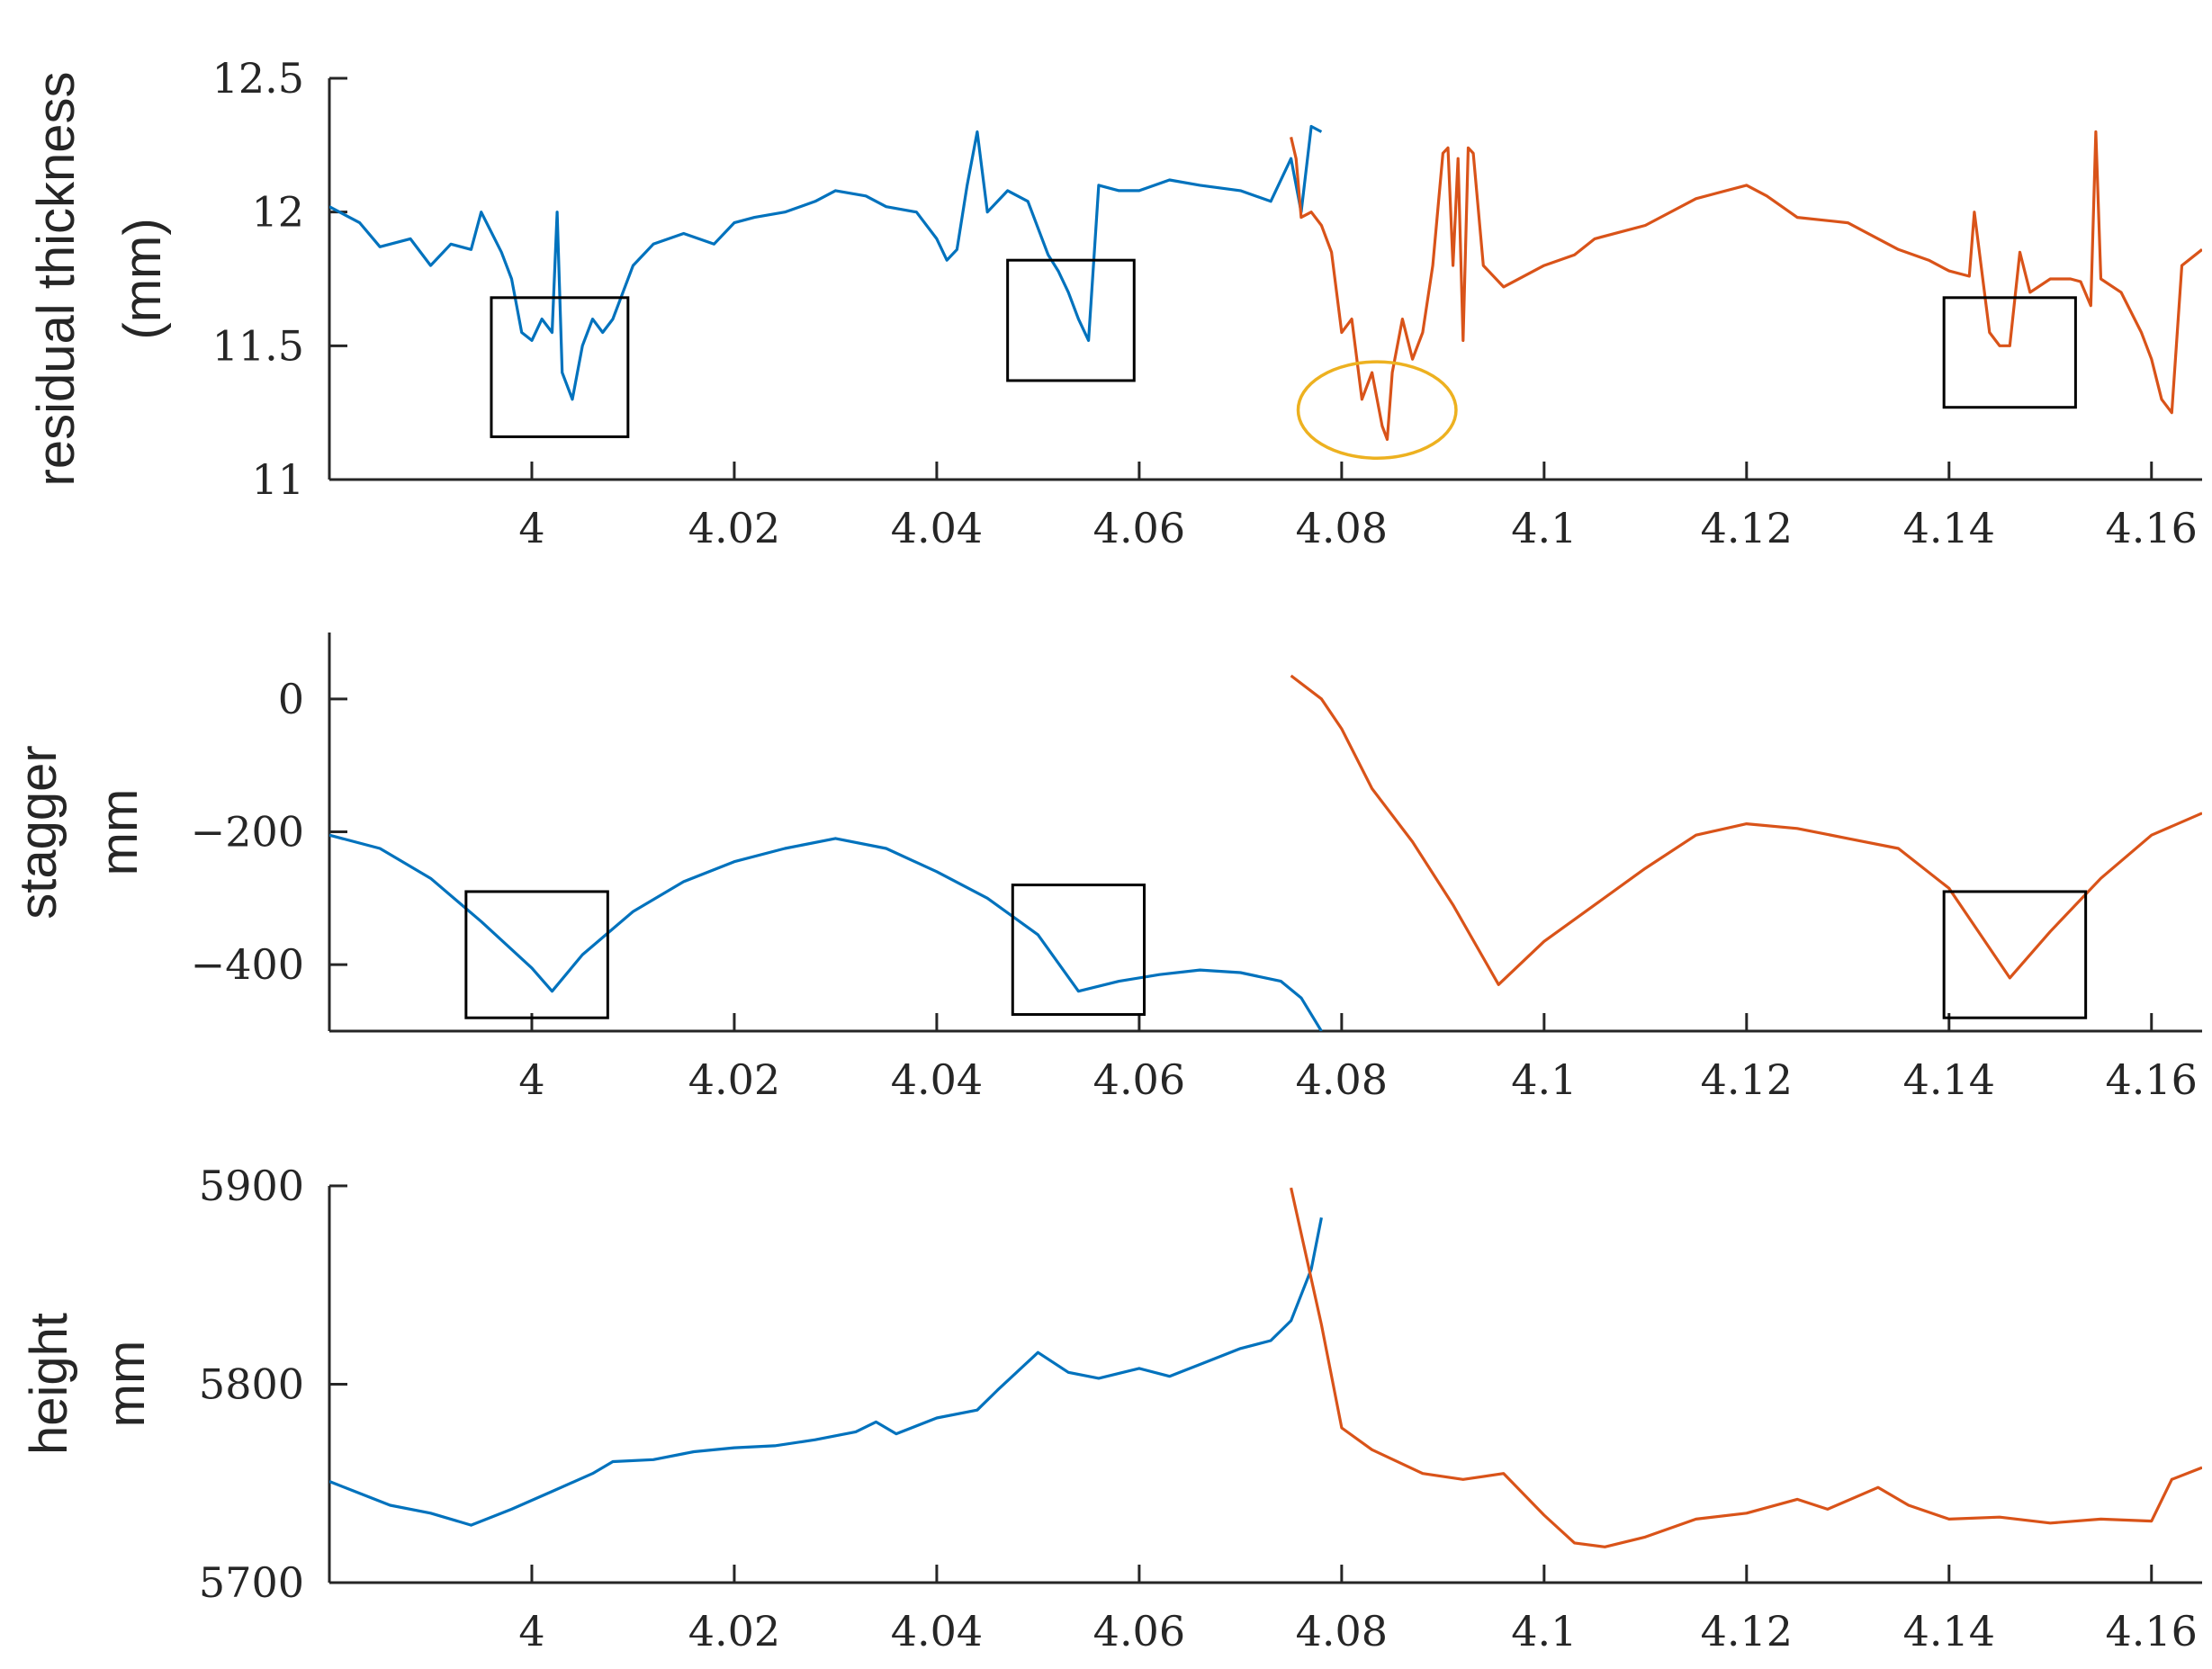  I want to click on panel2-ylabel-line1: stagger, so click(38, 832).